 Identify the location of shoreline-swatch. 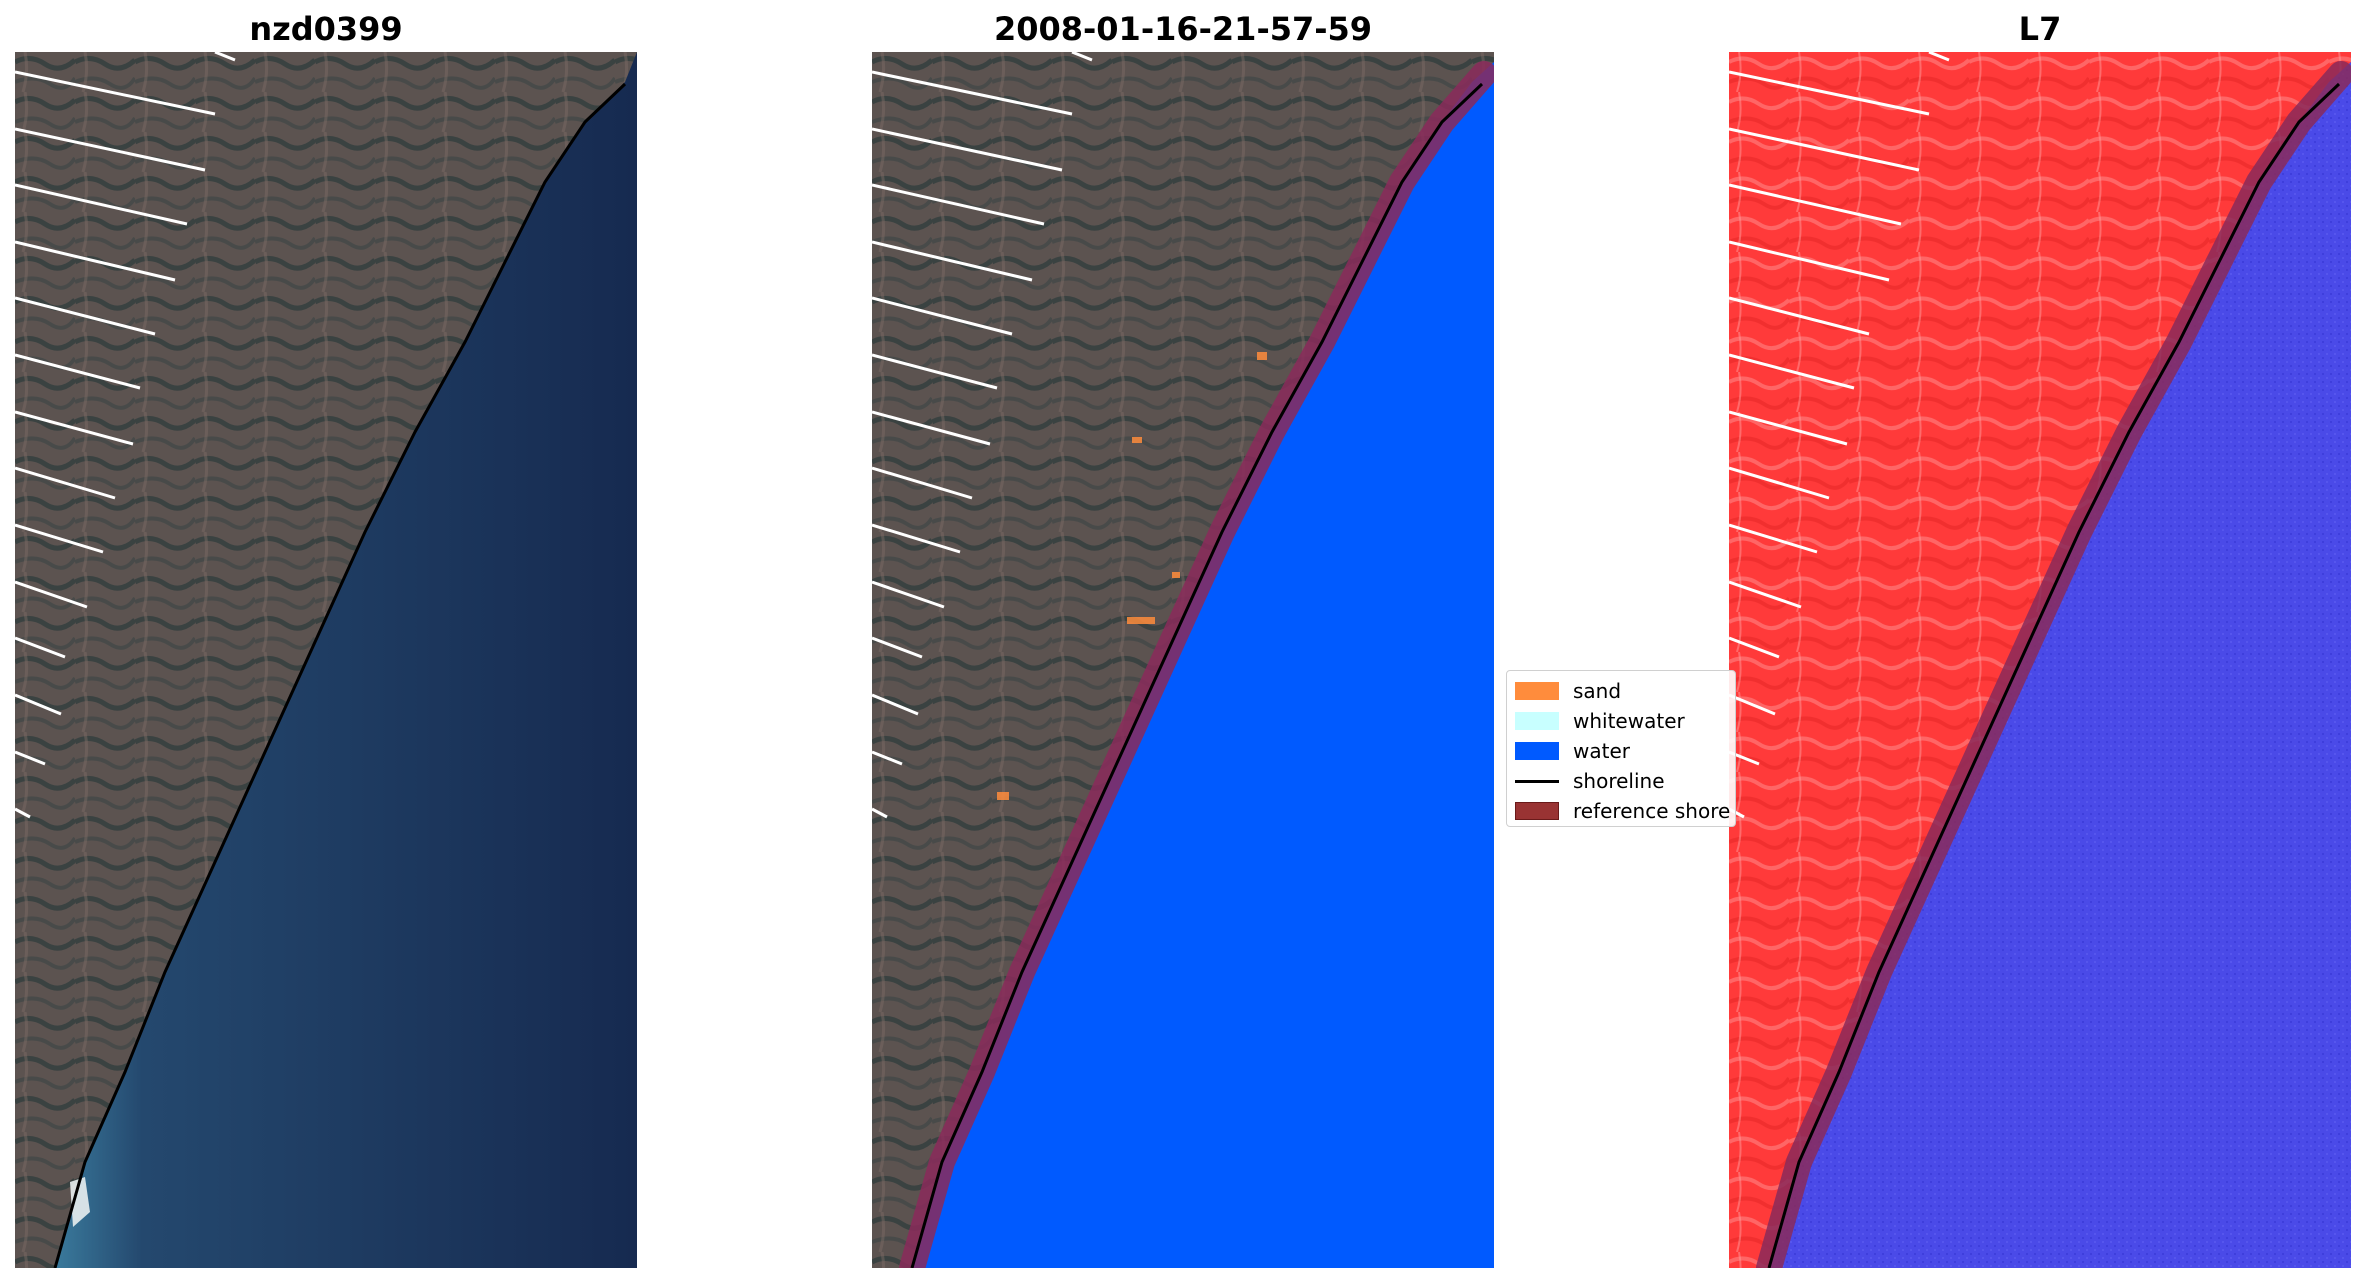
(1537, 781).